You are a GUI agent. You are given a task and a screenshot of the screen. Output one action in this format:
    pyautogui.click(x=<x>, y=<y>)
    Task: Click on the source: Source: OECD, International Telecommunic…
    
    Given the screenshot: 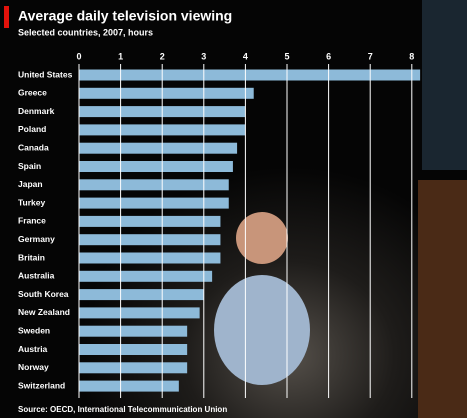 What is the action you would take?
    pyautogui.click(x=122, y=409)
    